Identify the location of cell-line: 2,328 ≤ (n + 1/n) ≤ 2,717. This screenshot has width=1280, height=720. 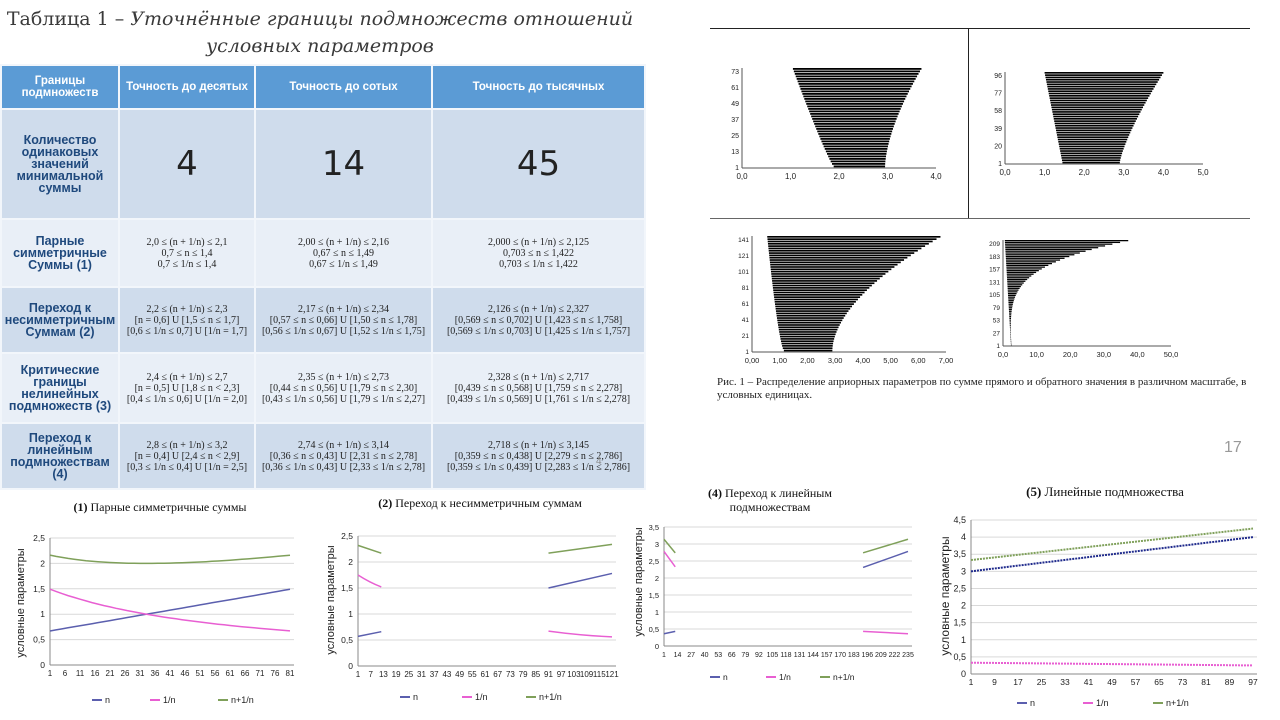
(538, 377).